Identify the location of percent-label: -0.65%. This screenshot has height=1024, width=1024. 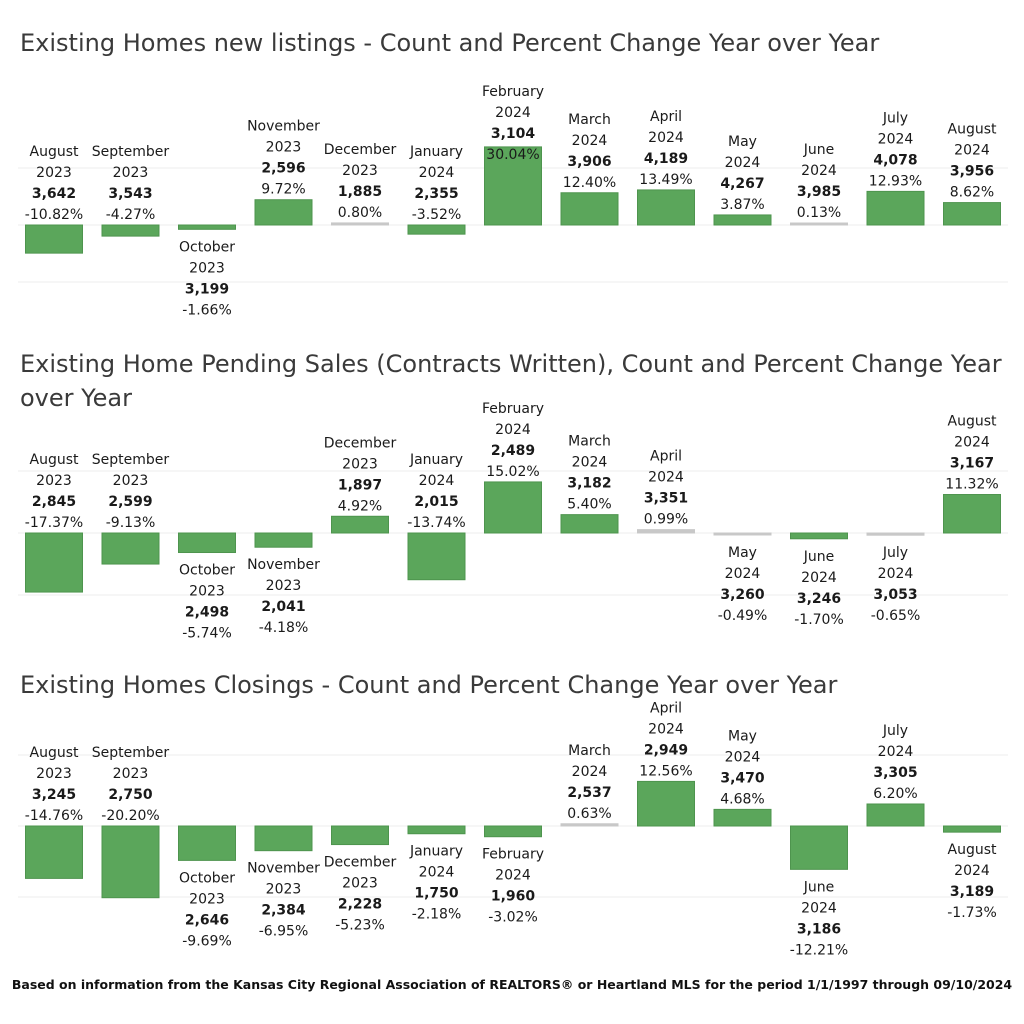
(896, 616).